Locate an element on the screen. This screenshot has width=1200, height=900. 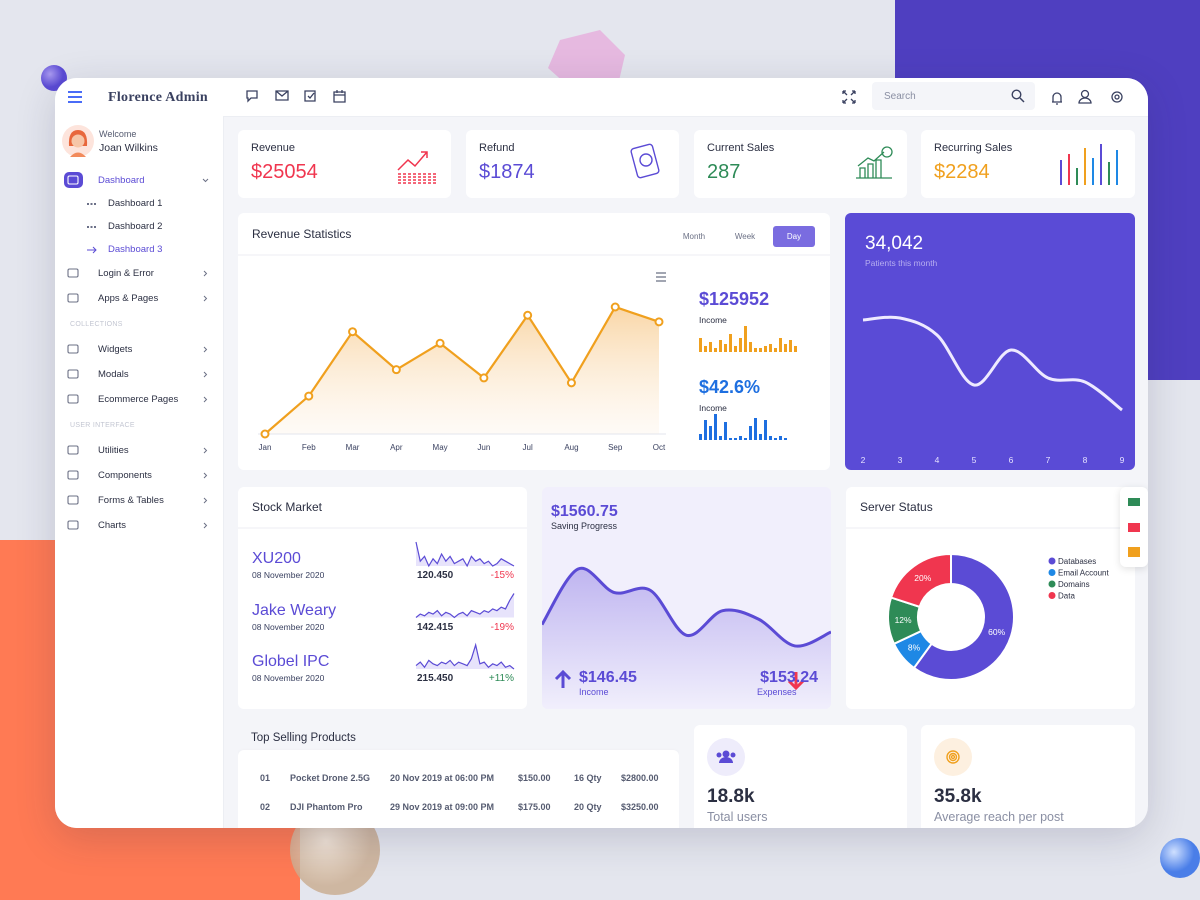
patients-label: Patients this month is located at coordinates (901, 263).